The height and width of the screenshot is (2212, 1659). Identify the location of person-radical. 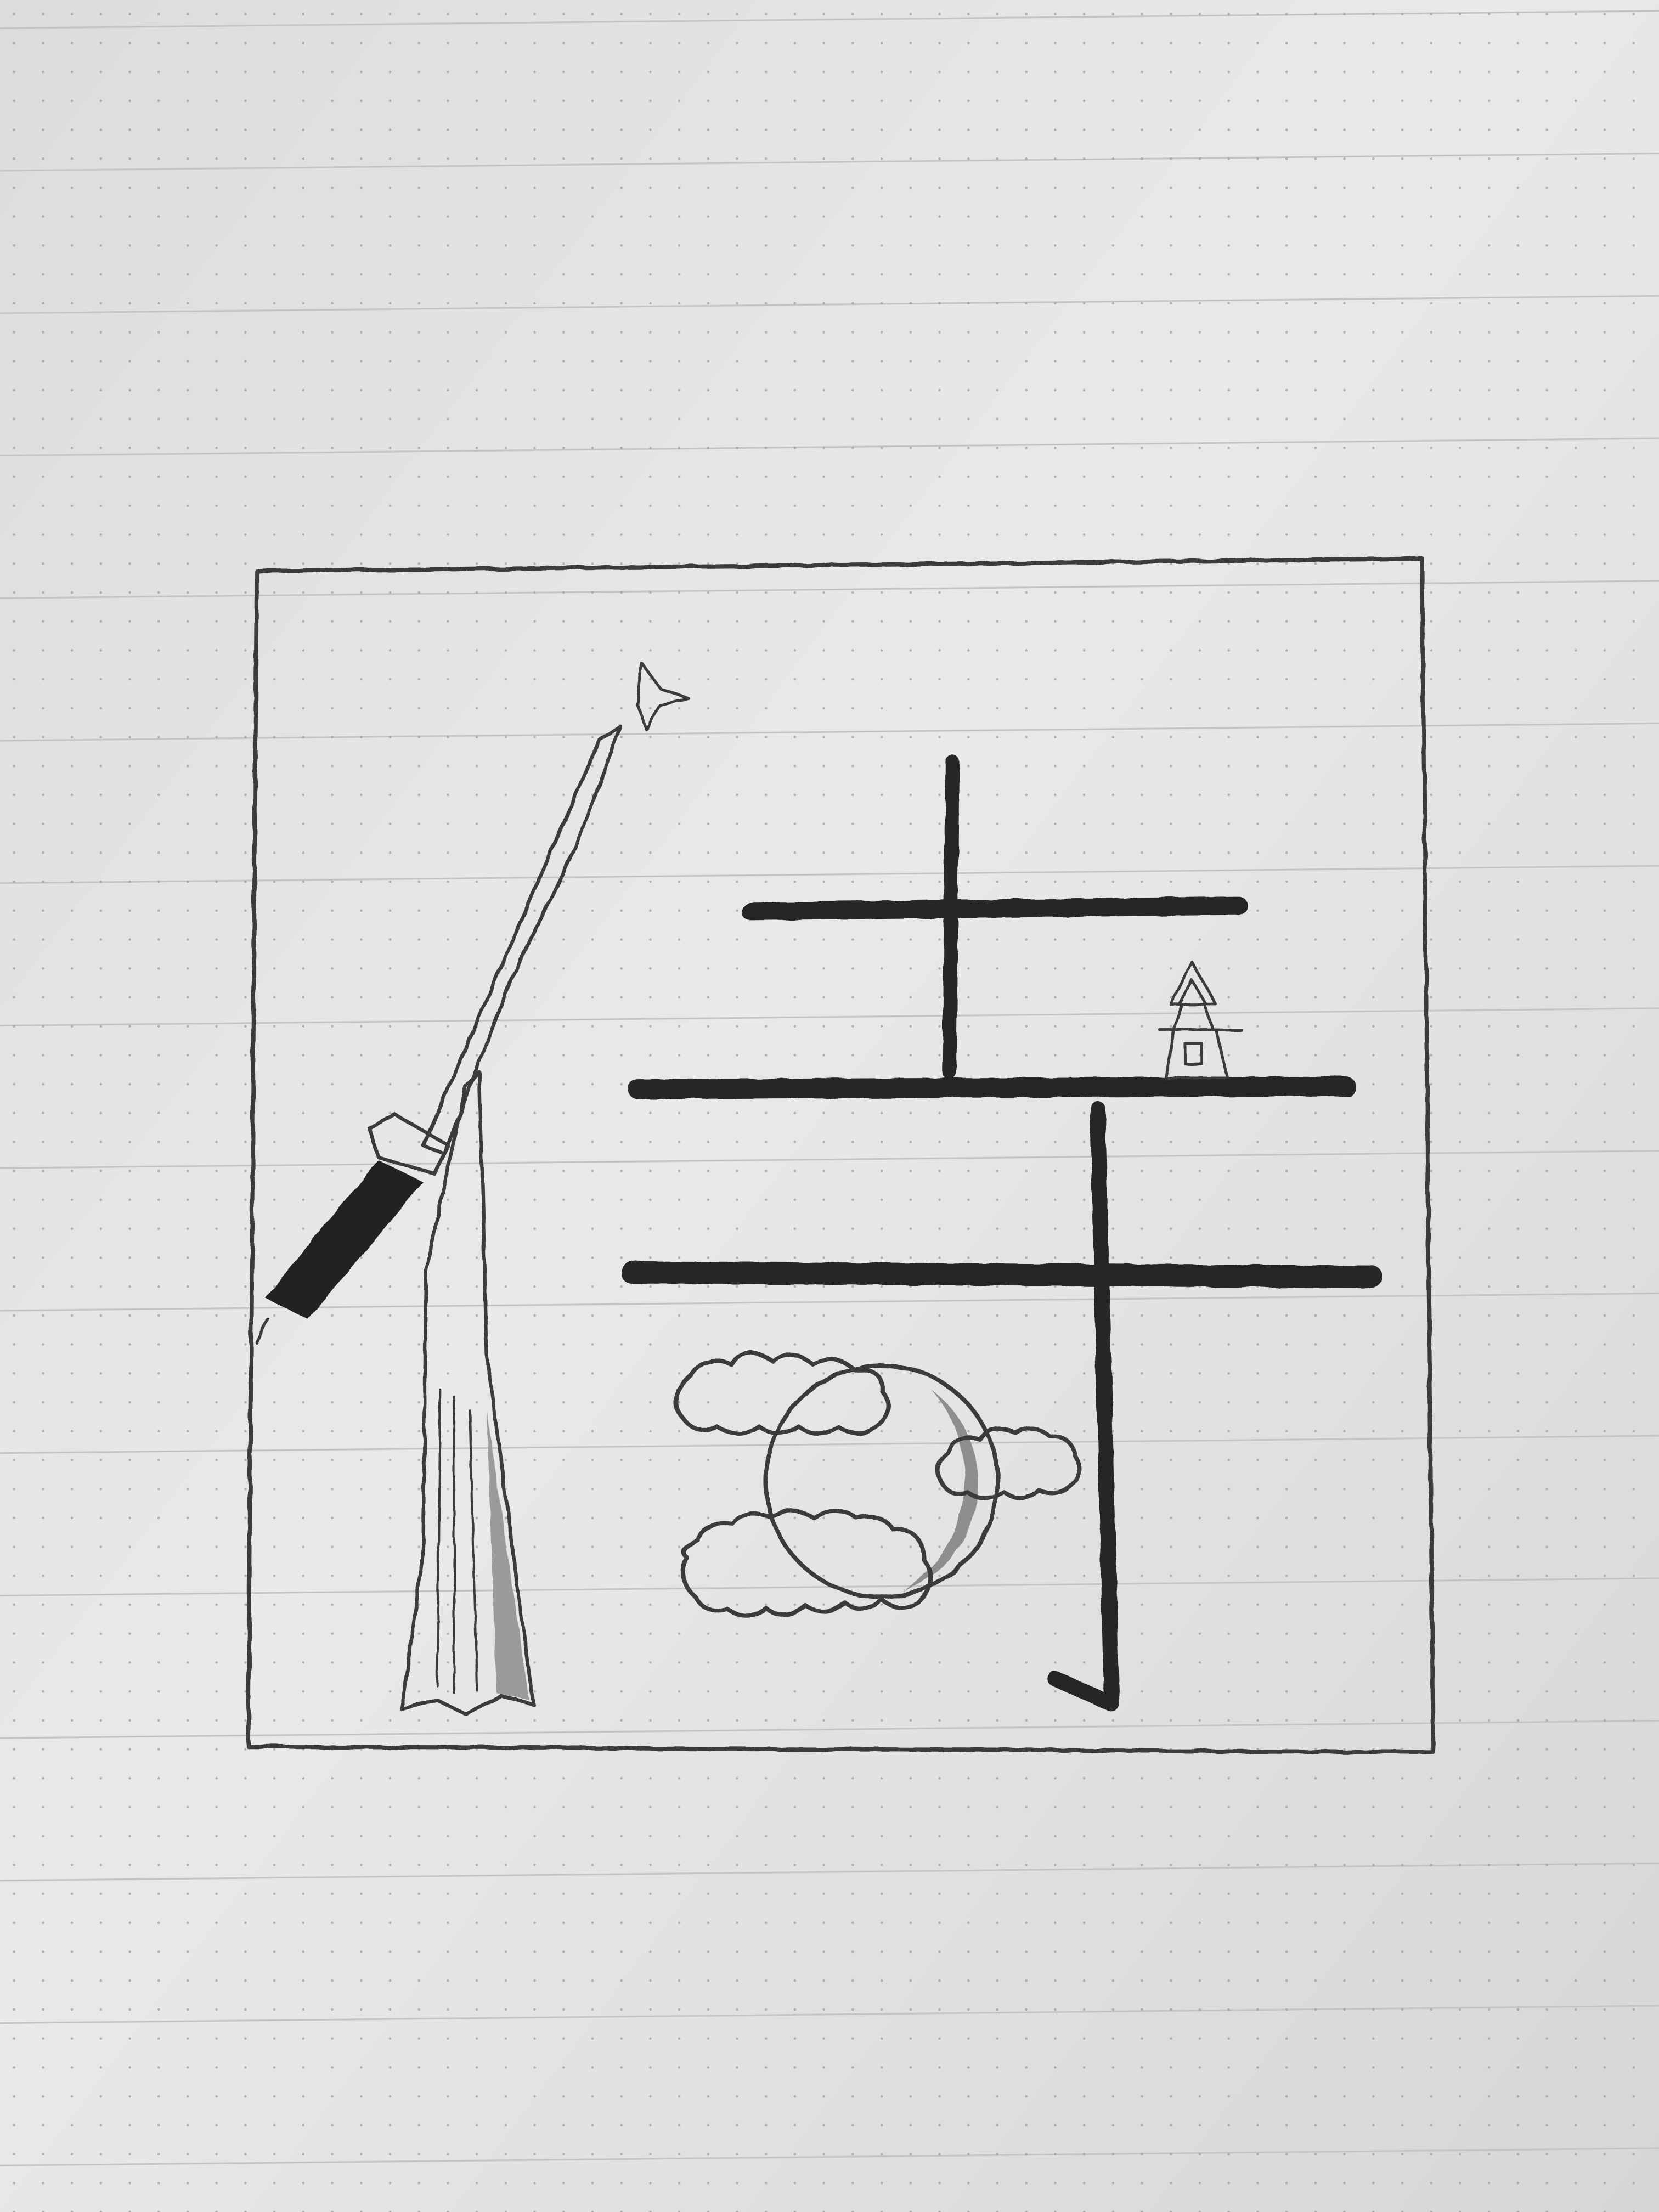
(467, 1393).